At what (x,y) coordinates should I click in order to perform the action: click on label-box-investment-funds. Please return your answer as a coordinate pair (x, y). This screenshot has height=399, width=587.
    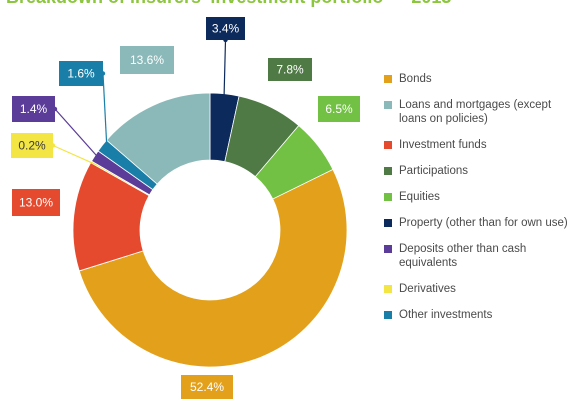
    Looking at the image, I should click on (36, 202).